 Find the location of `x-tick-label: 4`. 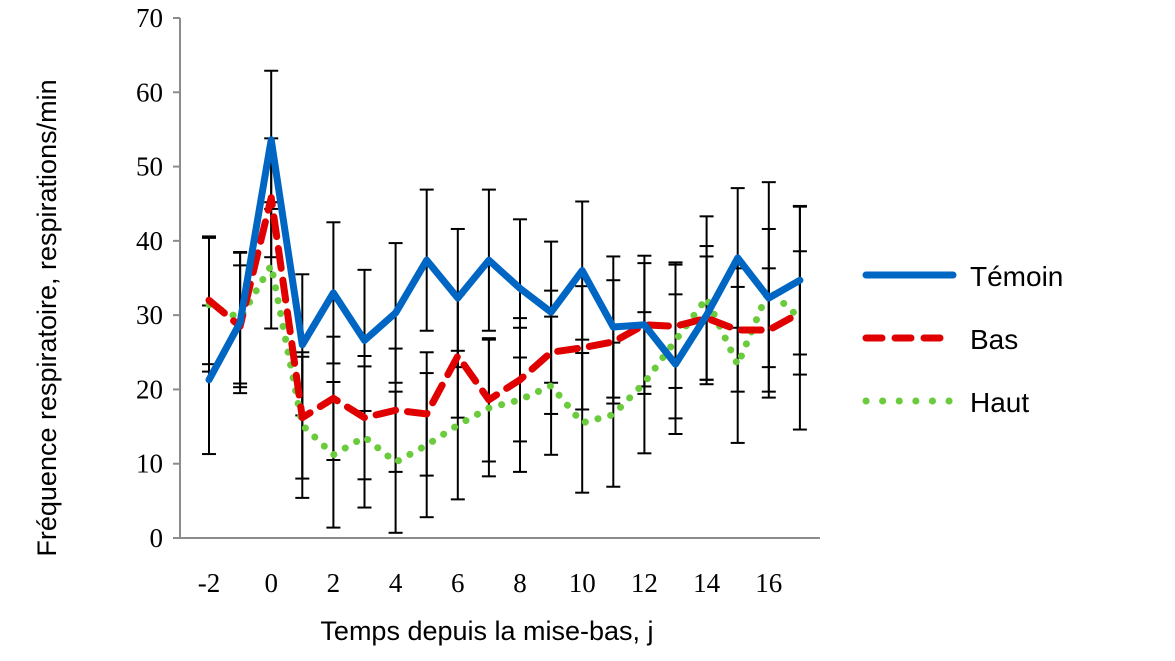

x-tick-label: 4 is located at coordinates (396, 583).